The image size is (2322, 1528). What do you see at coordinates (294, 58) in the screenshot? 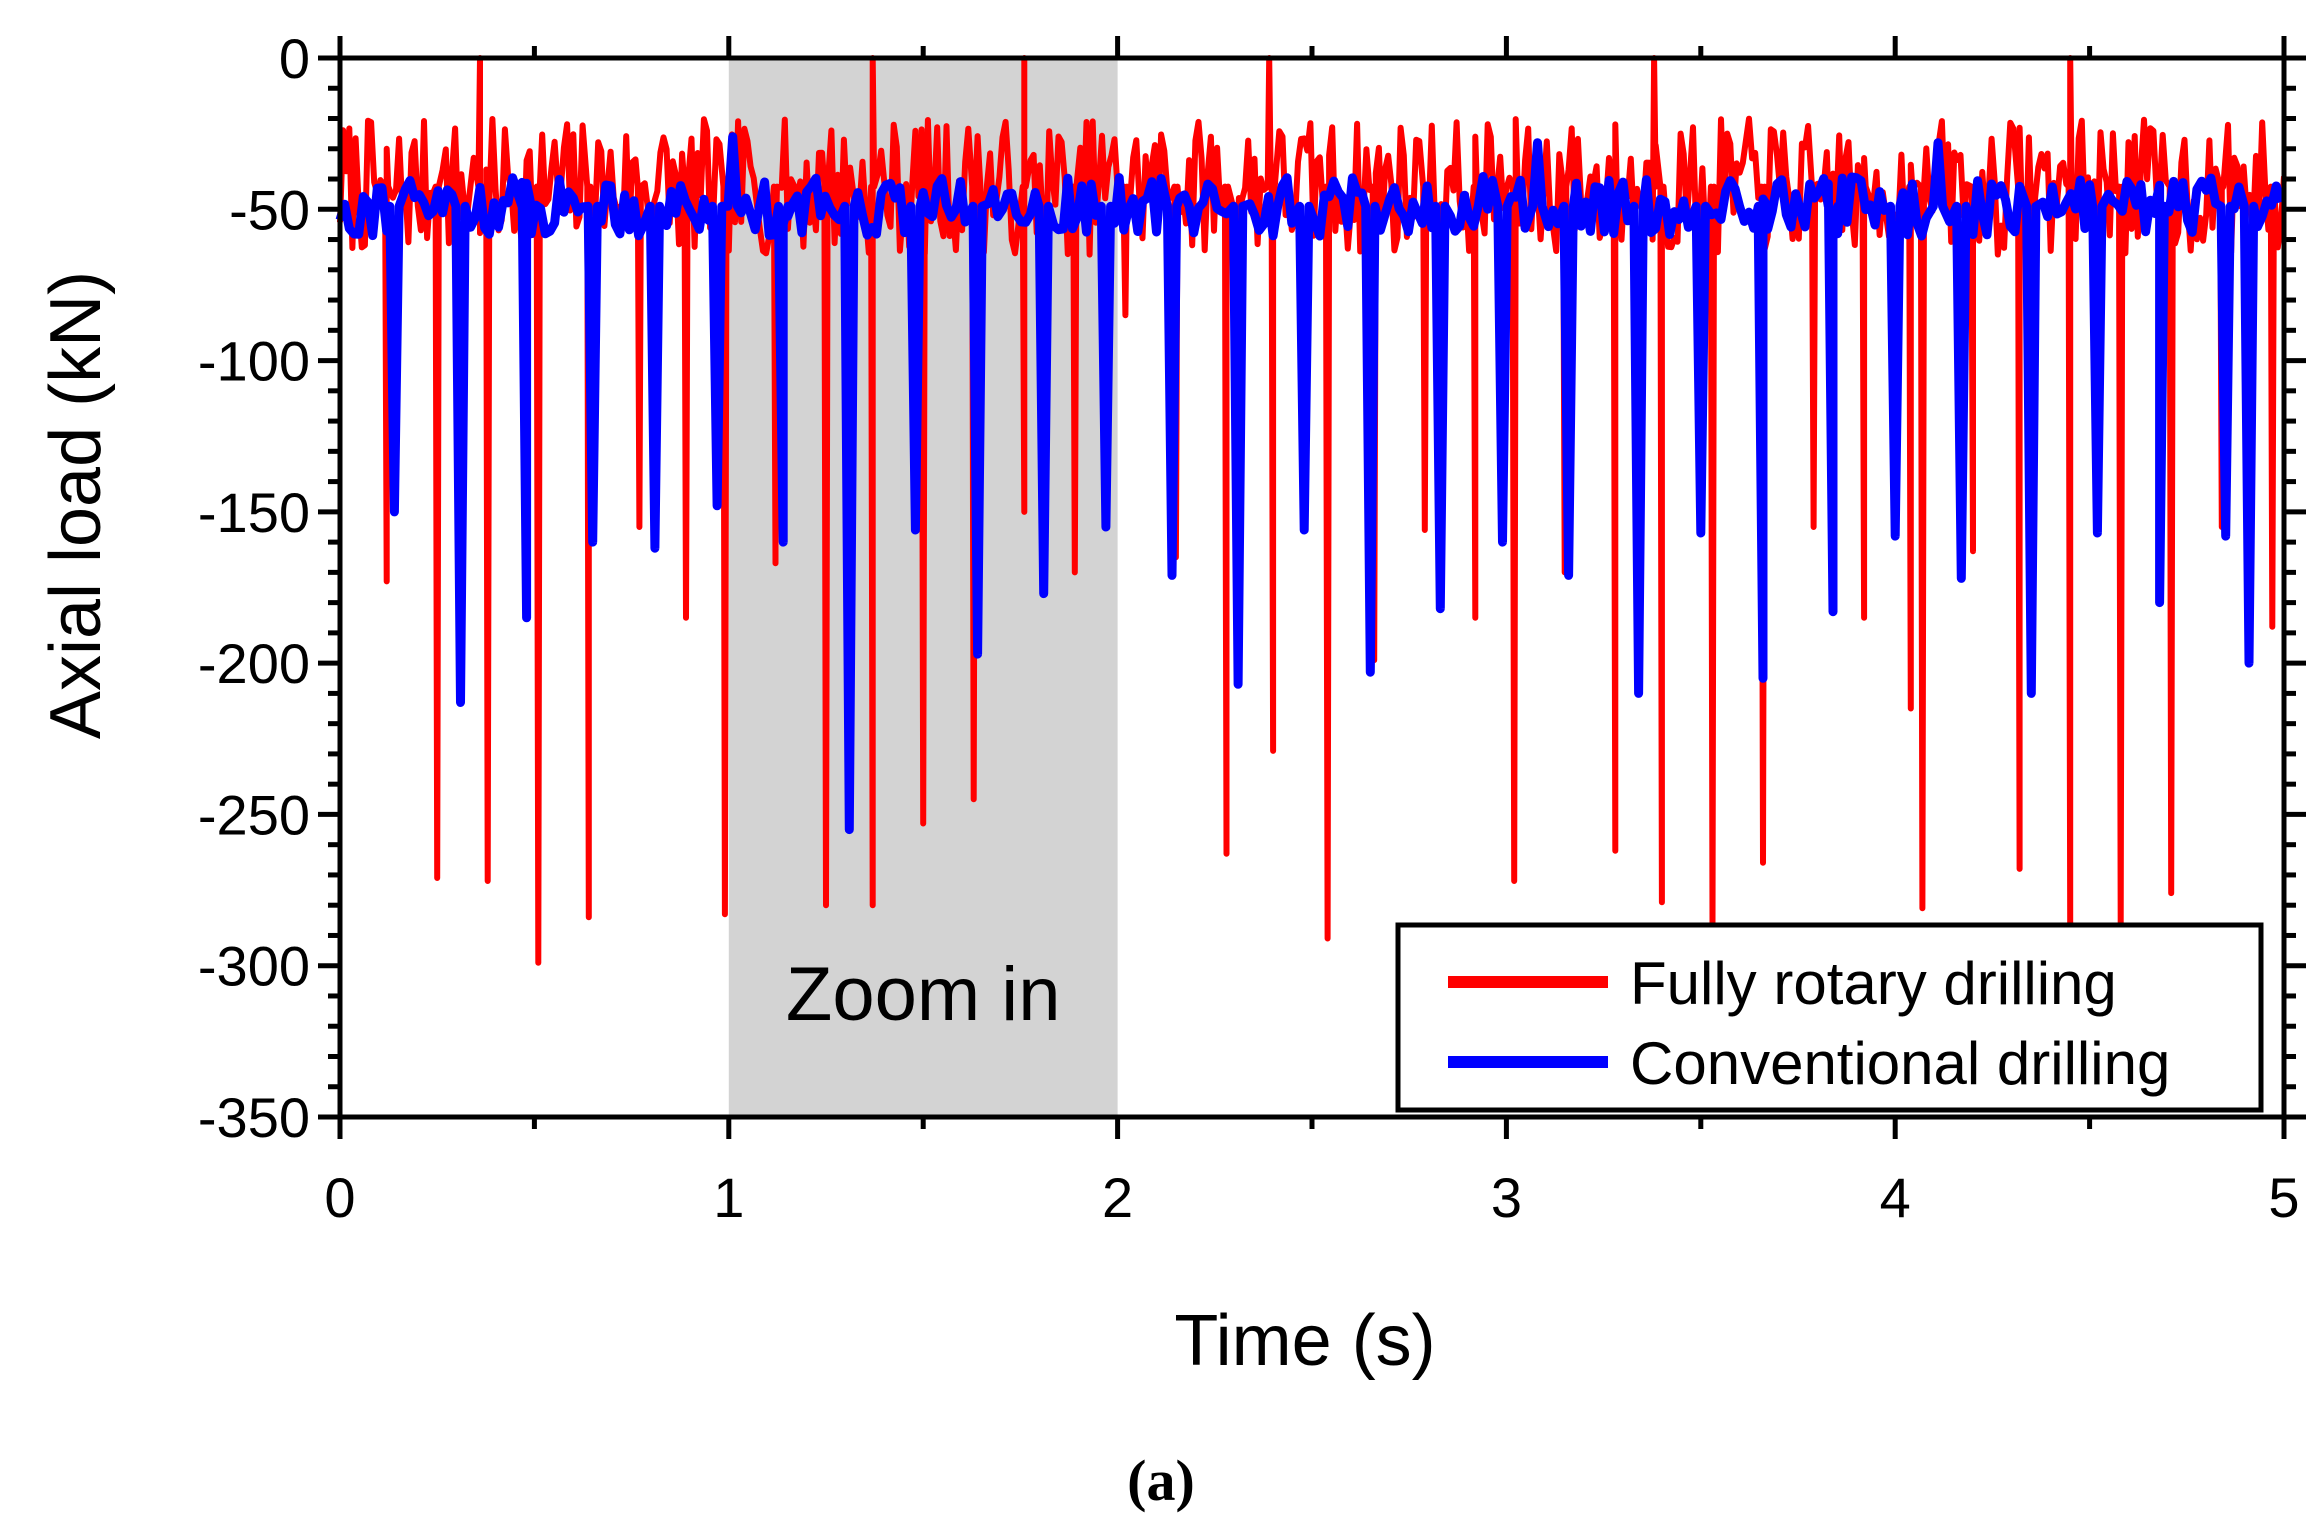
I see `y-tick-label: 0` at bounding box center [294, 58].